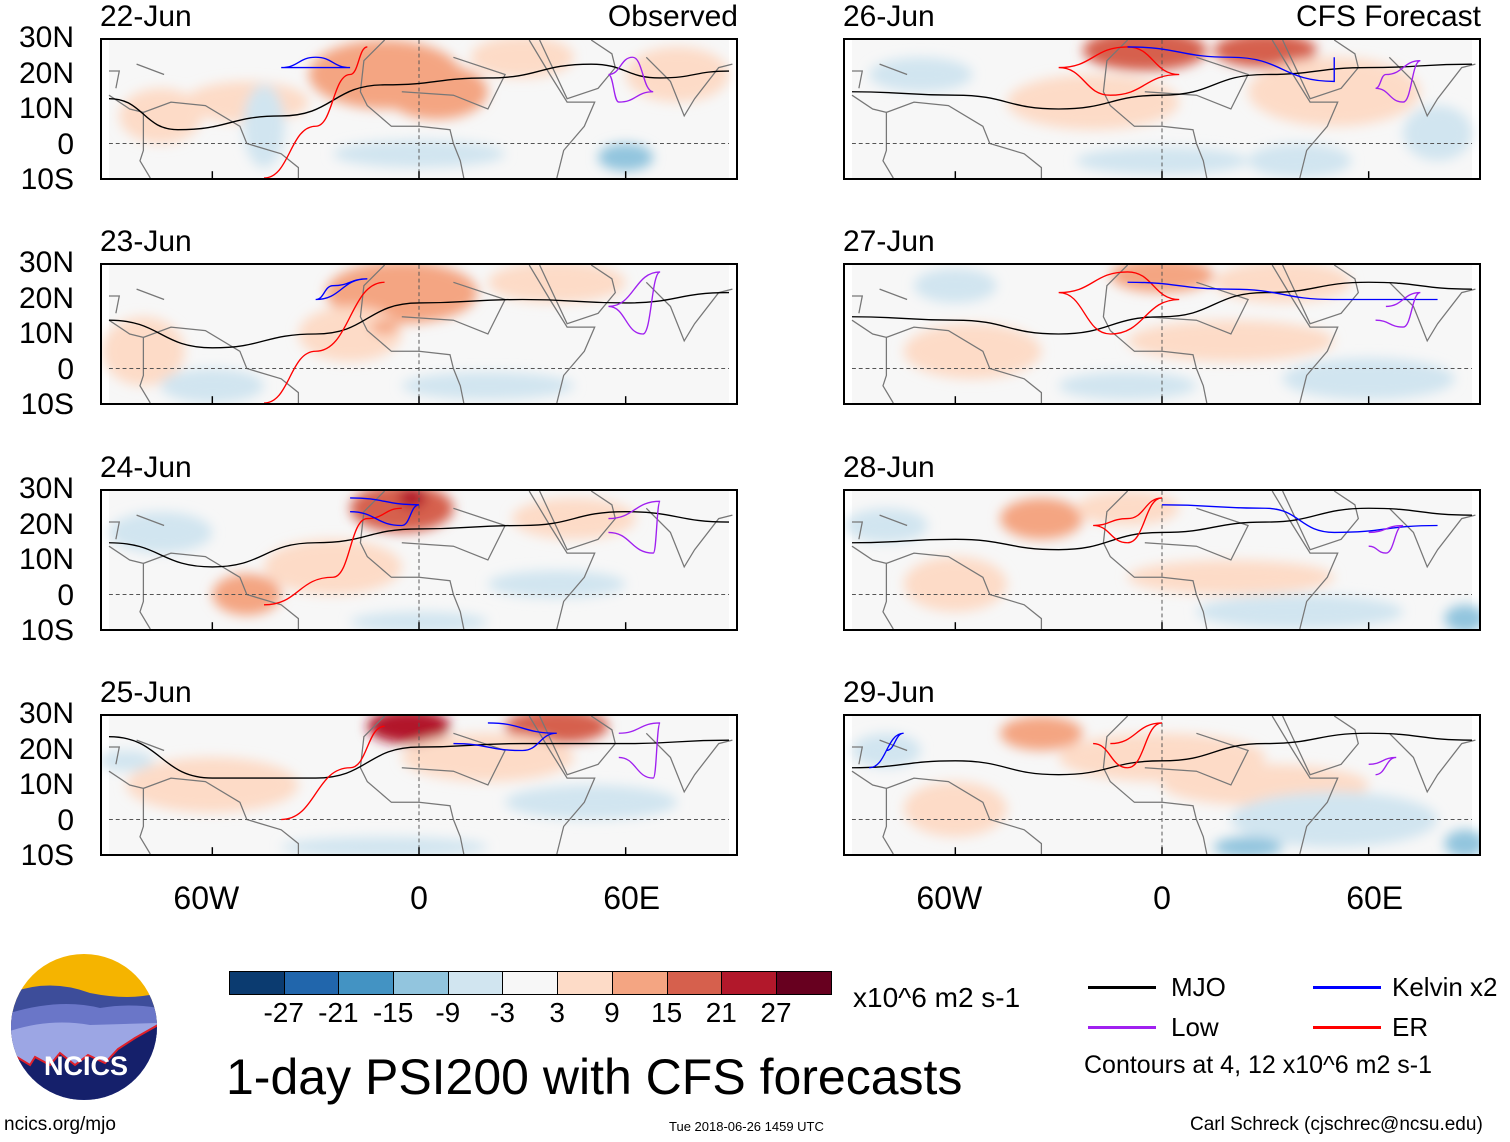  Describe the element at coordinates (393, 1012) in the screenshot. I see `colorbar-label: -15` at that location.